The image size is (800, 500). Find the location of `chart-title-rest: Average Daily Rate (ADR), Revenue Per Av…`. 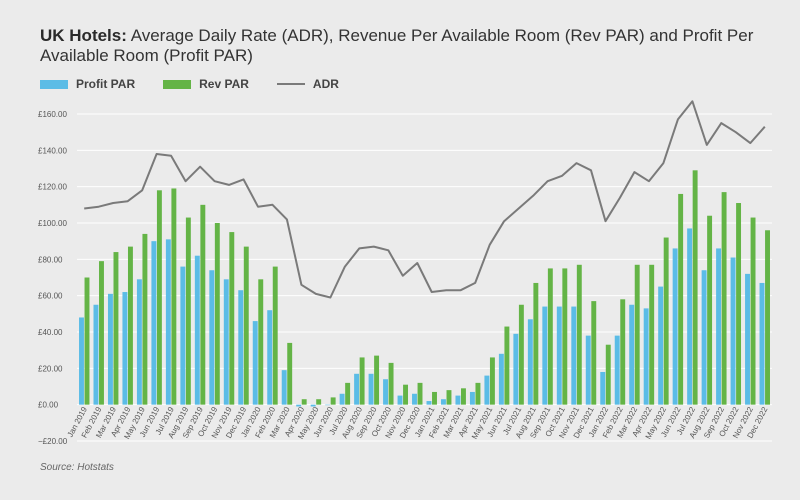

chart-title-rest: Average Daily Rate (ADR), Revenue Per Av… is located at coordinates (397, 45).